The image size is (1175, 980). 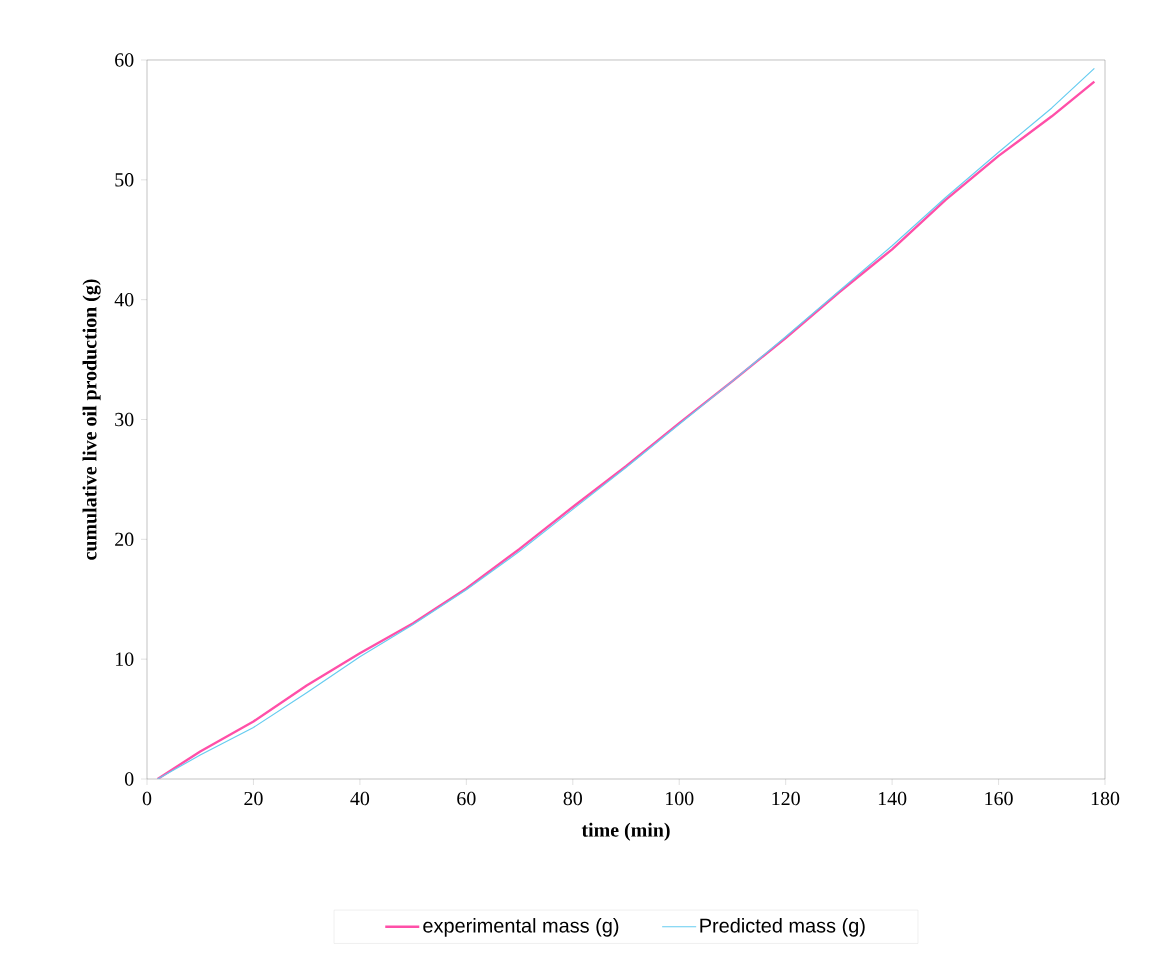 What do you see at coordinates (999, 798) in the screenshot?
I see `x-tick-label: 160` at bounding box center [999, 798].